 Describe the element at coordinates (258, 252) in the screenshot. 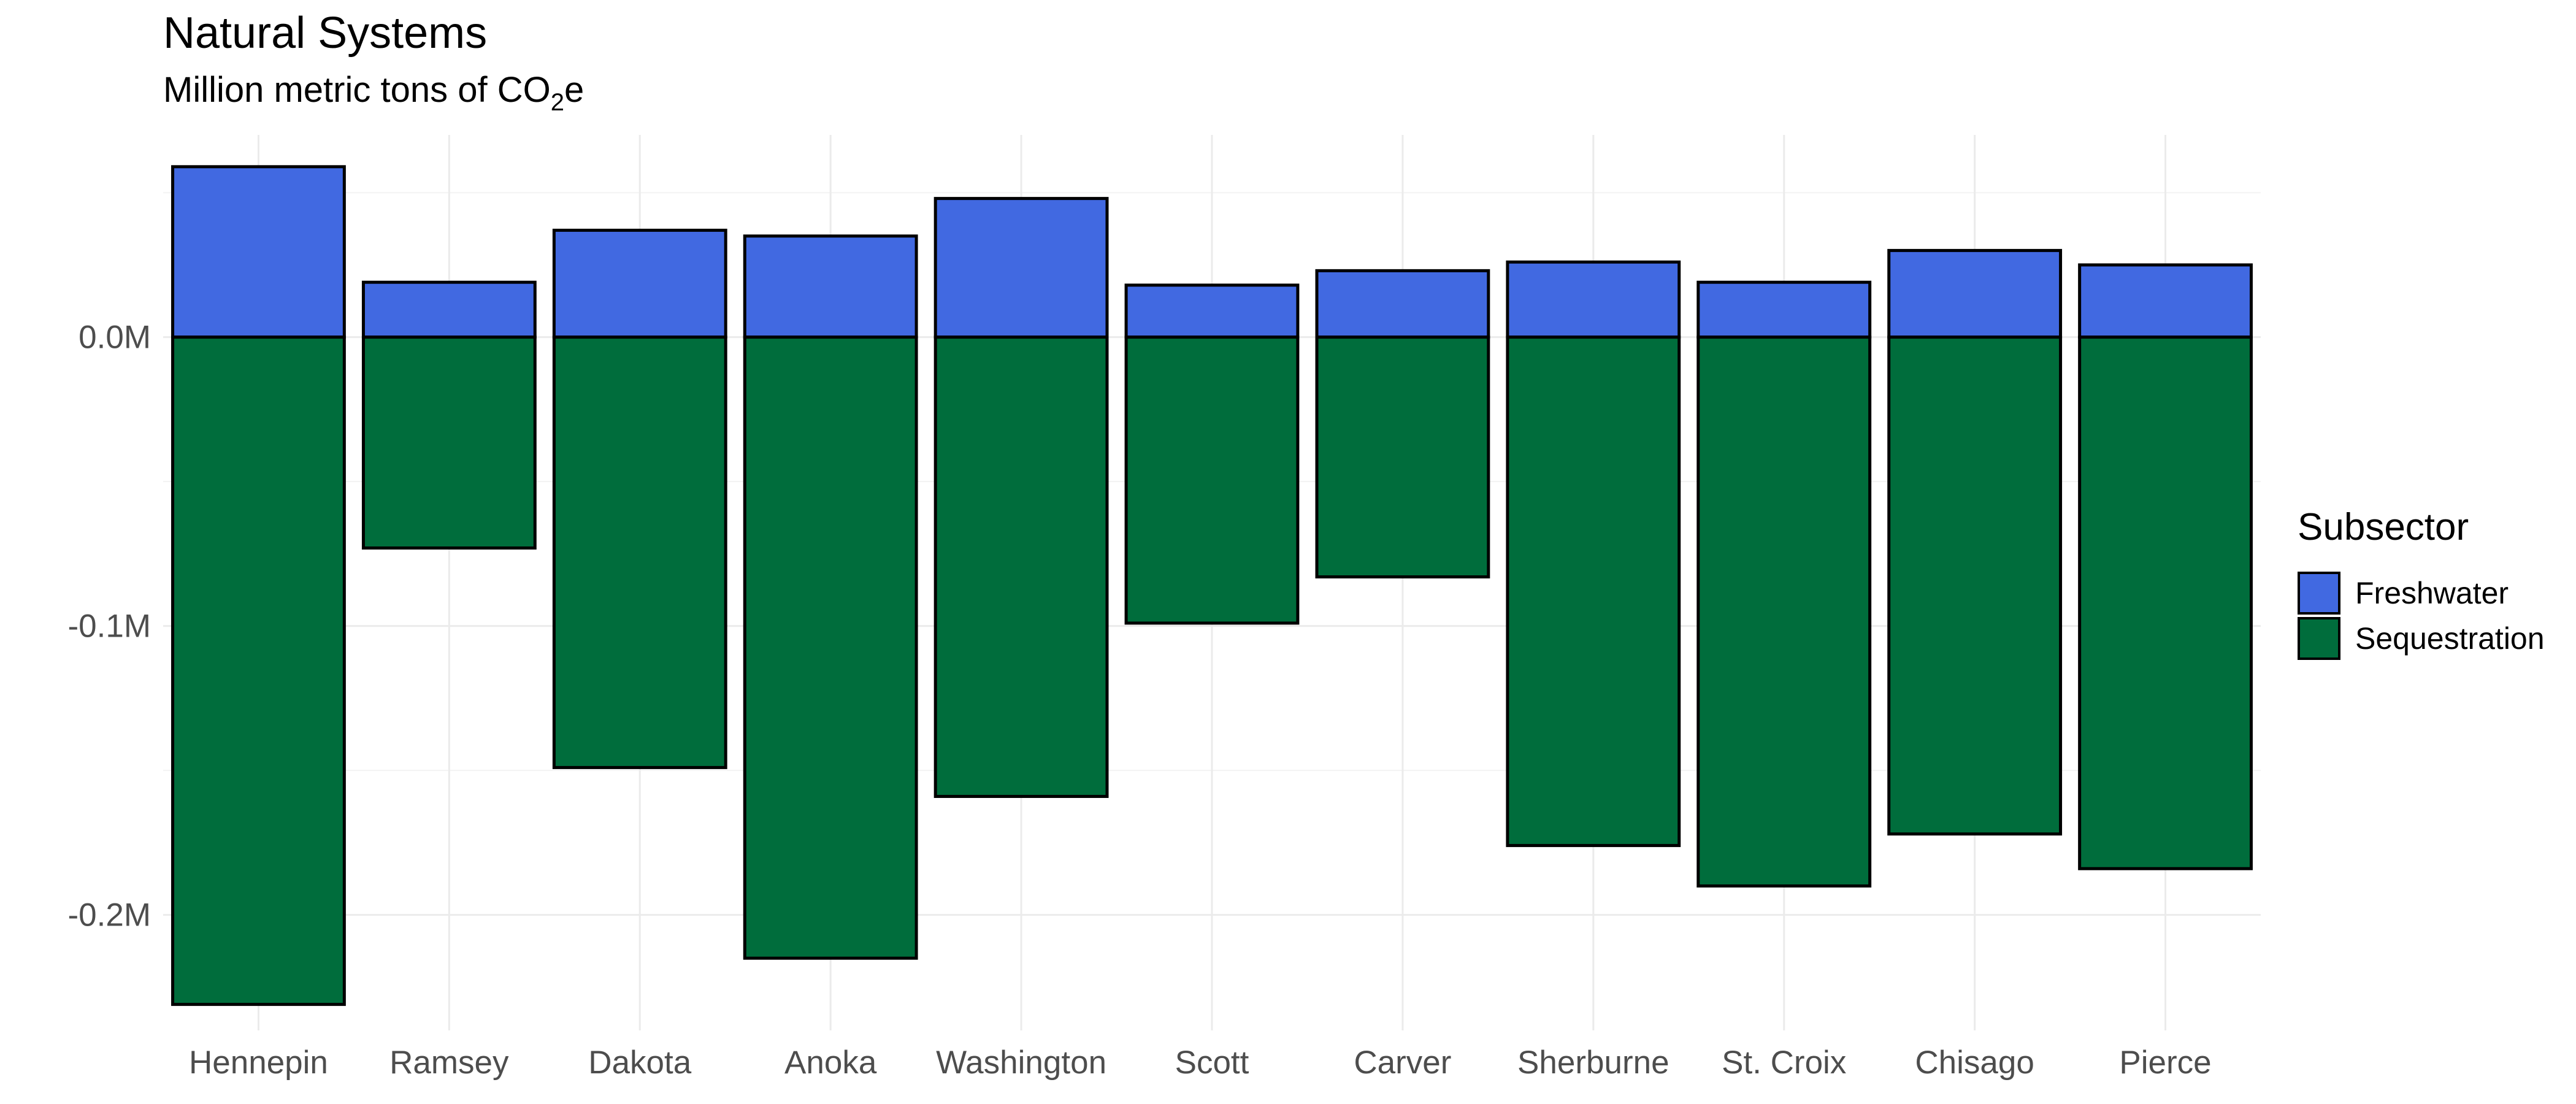

I see `bar-freshwater-hennepin` at that location.